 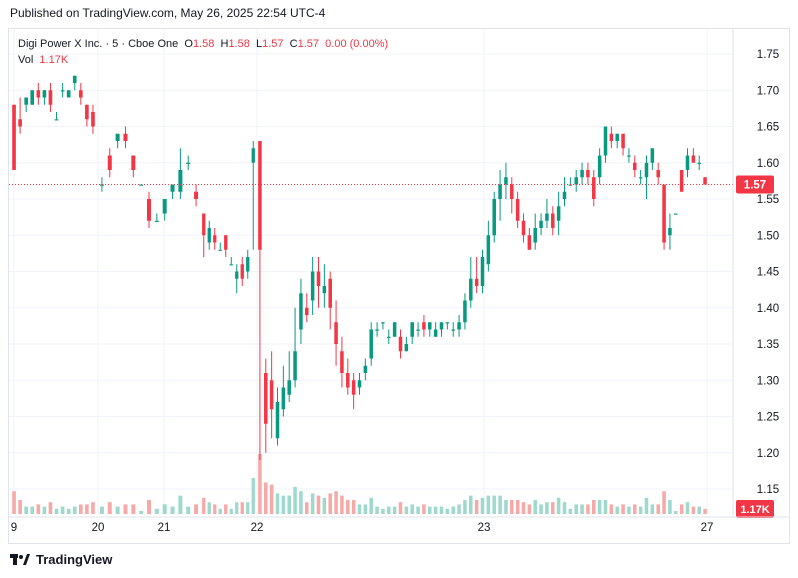 What do you see at coordinates (768, 236) in the screenshot?
I see `y-tick-label: 1.50` at bounding box center [768, 236].